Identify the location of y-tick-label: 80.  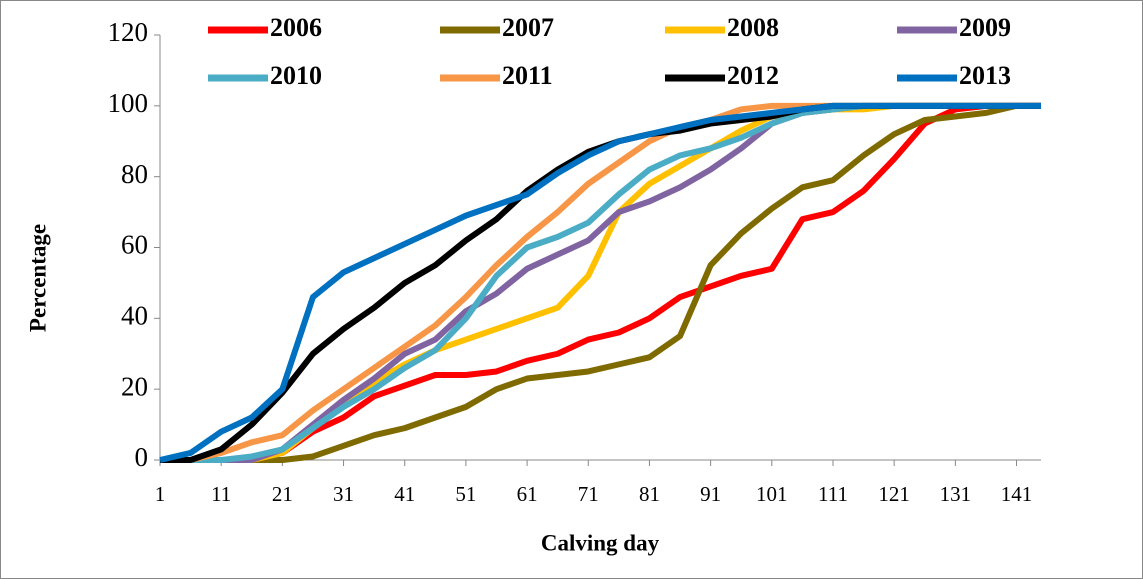
(134, 174).